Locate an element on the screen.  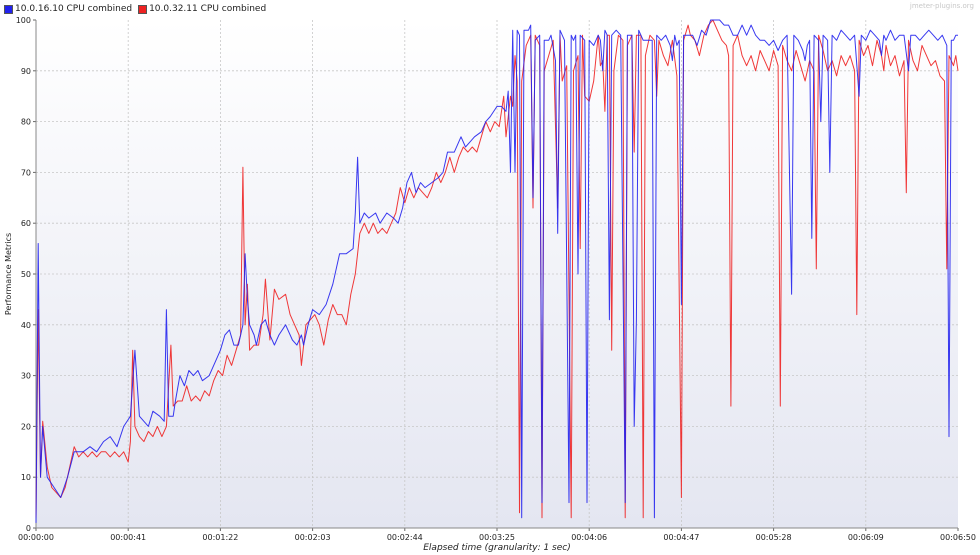
legend-item-series-2: 10.0.32.11 CPU combined is located at coordinates (202, 9).